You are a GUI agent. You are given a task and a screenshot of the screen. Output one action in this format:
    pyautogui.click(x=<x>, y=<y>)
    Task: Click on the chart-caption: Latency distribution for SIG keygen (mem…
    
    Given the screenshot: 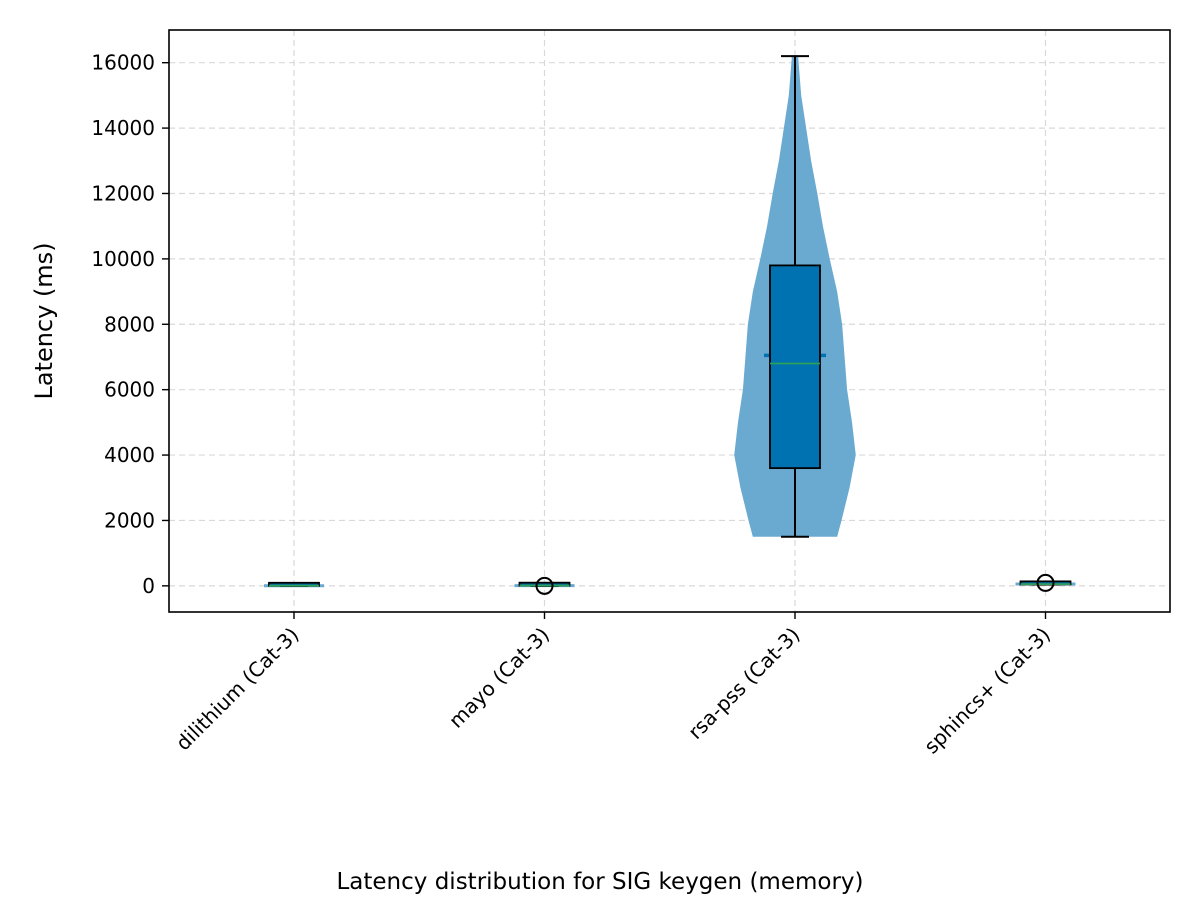 What is the action you would take?
    pyautogui.click(x=599, y=882)
    